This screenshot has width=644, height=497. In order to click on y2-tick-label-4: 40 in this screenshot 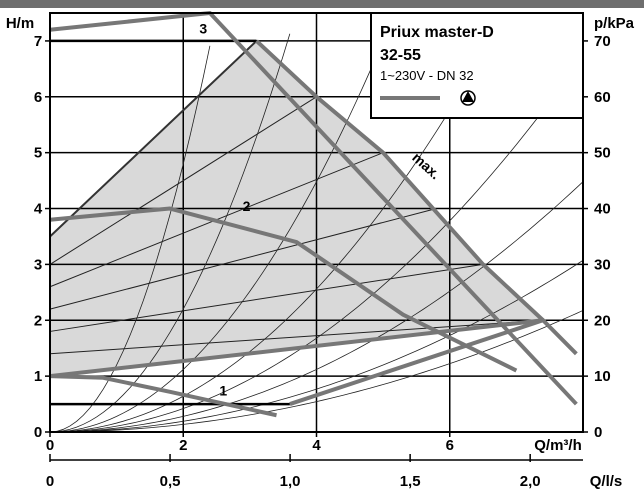, I will do `click(602, 209)`.